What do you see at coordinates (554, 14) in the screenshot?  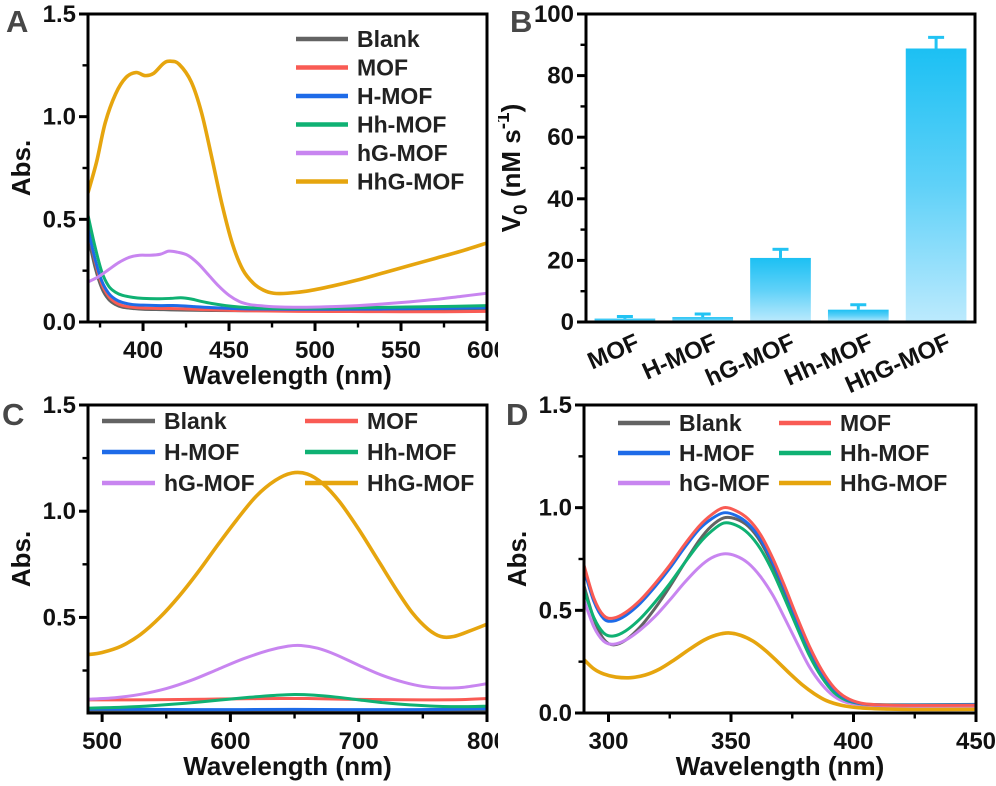 I see `svg-text: 100` at bounding box center [554, 14].